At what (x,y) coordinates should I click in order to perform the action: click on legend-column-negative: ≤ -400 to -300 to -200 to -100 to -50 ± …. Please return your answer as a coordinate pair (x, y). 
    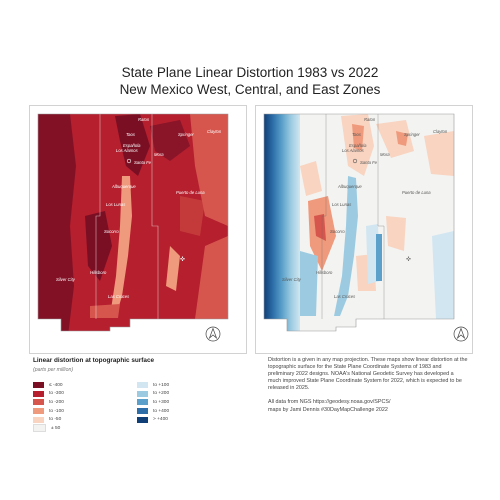
    Looking at the image, I should click on (73, 407).